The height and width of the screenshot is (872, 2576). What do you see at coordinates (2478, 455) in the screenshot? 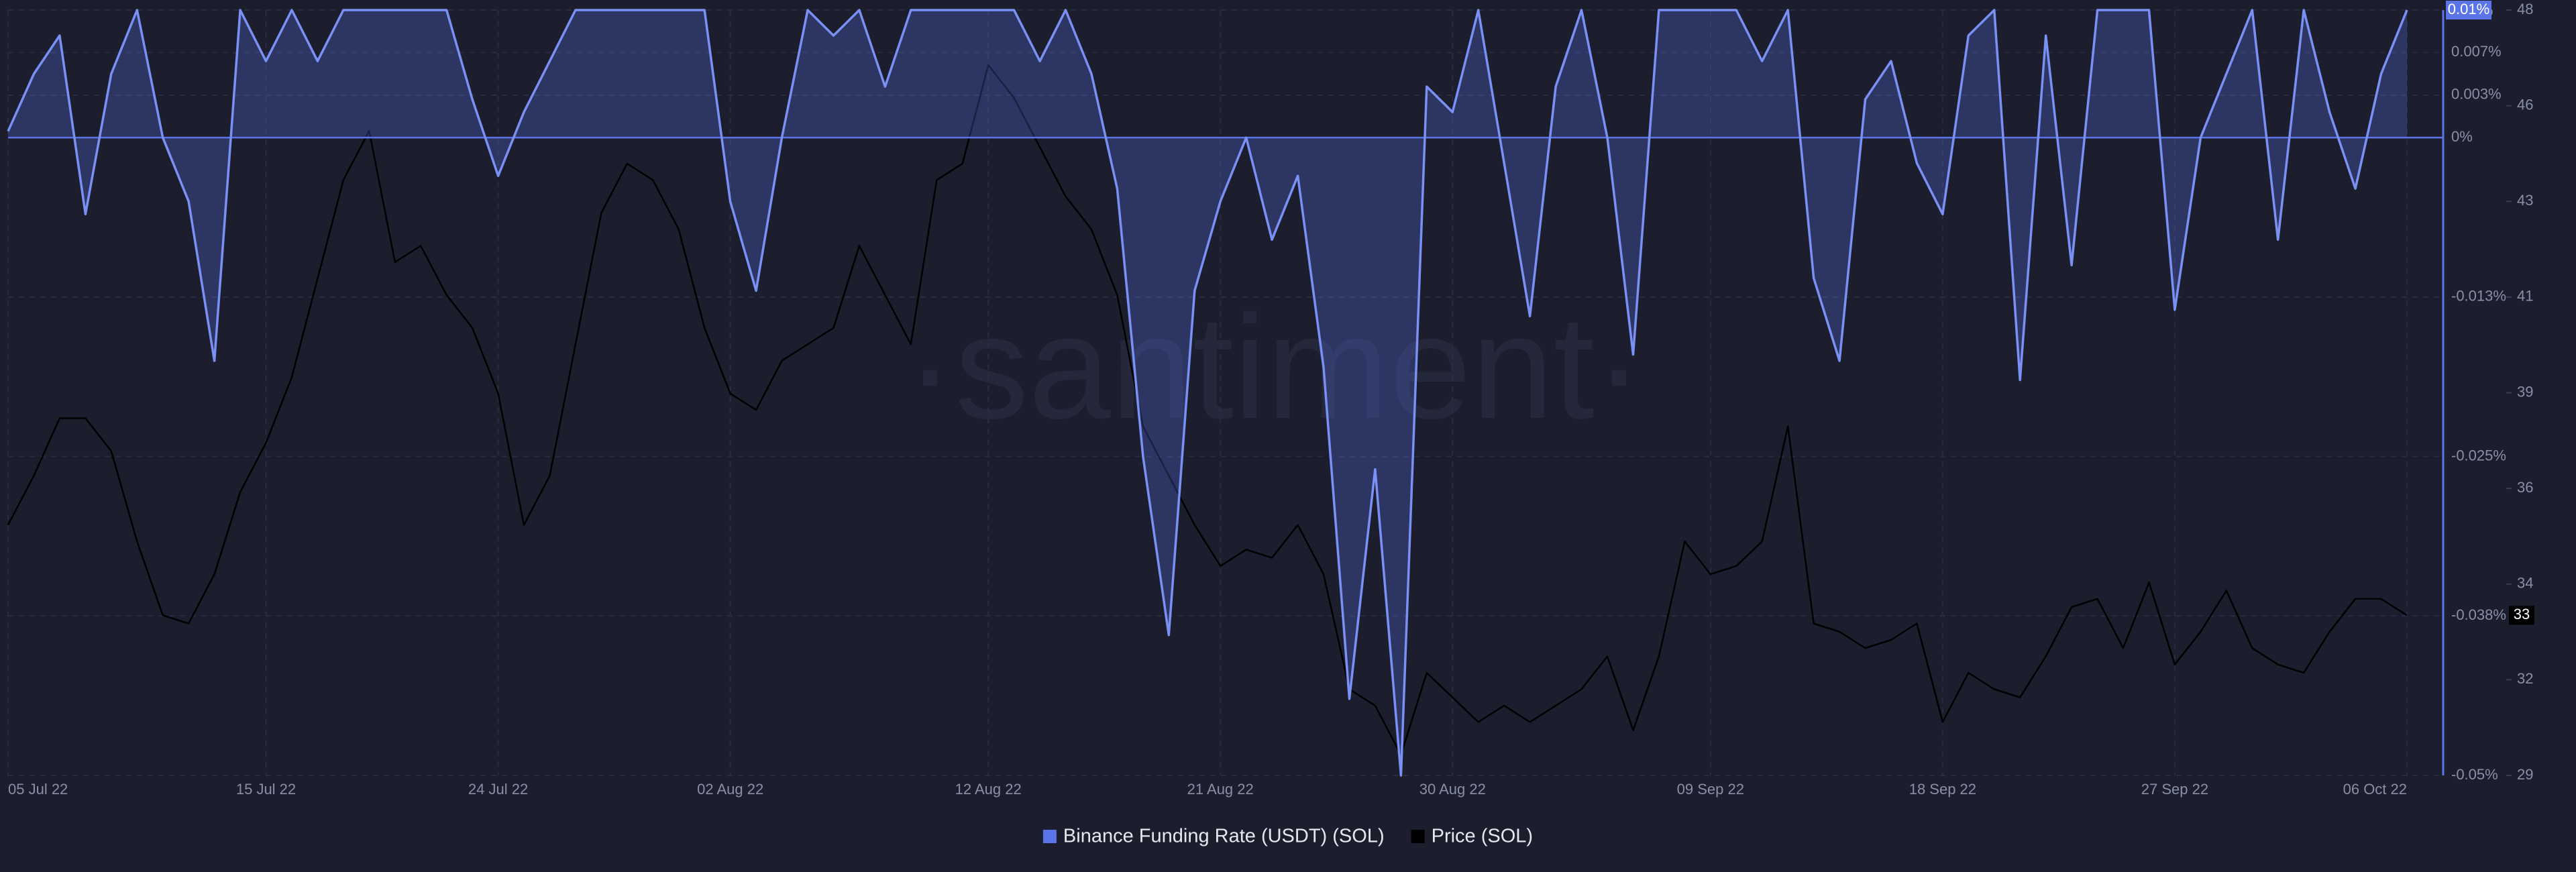
I see `y-tick-label: -0.025%` at bounding box center [2478, 455].